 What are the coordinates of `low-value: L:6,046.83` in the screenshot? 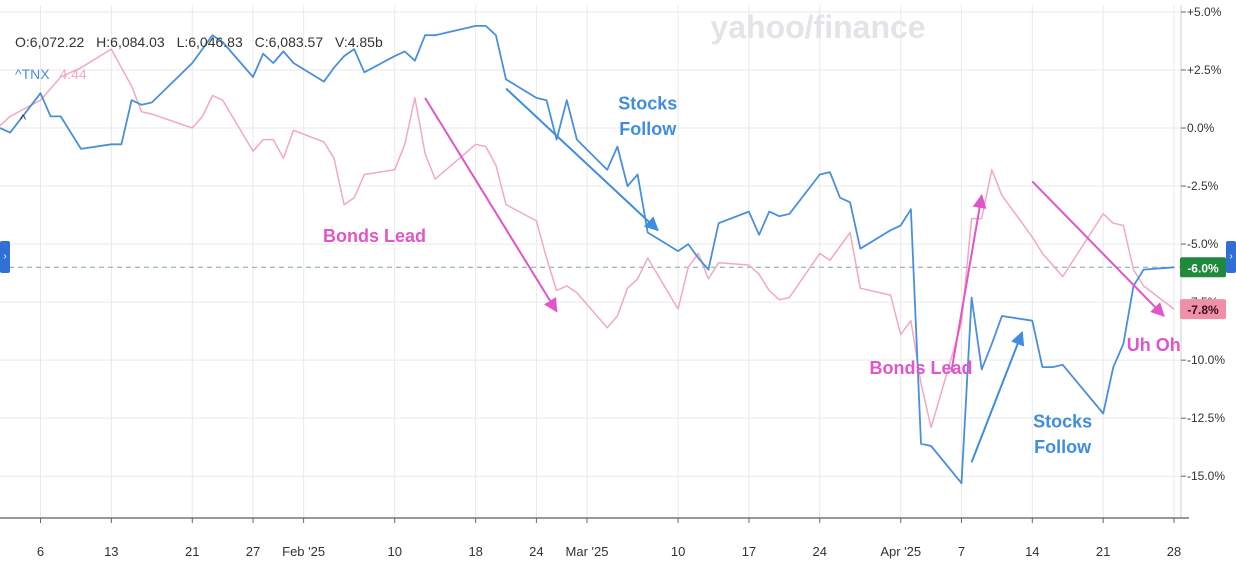 It's located at (209, 42).